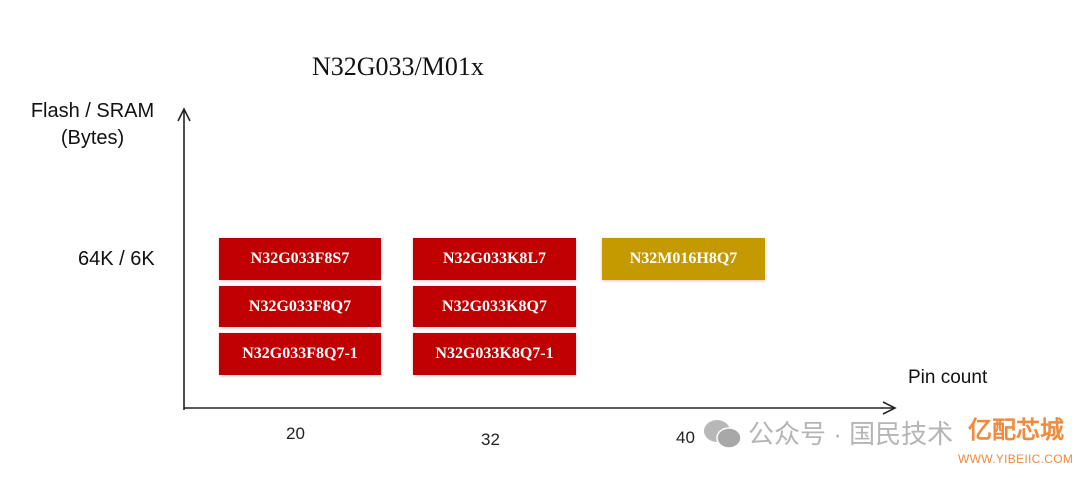 The image size is (1080, 478). What do you see at coordinates (1016, 459) in the screenshot?
I see `brand-url: WWW.YIBEIIC.COM` at bounding box center [1016, 459].